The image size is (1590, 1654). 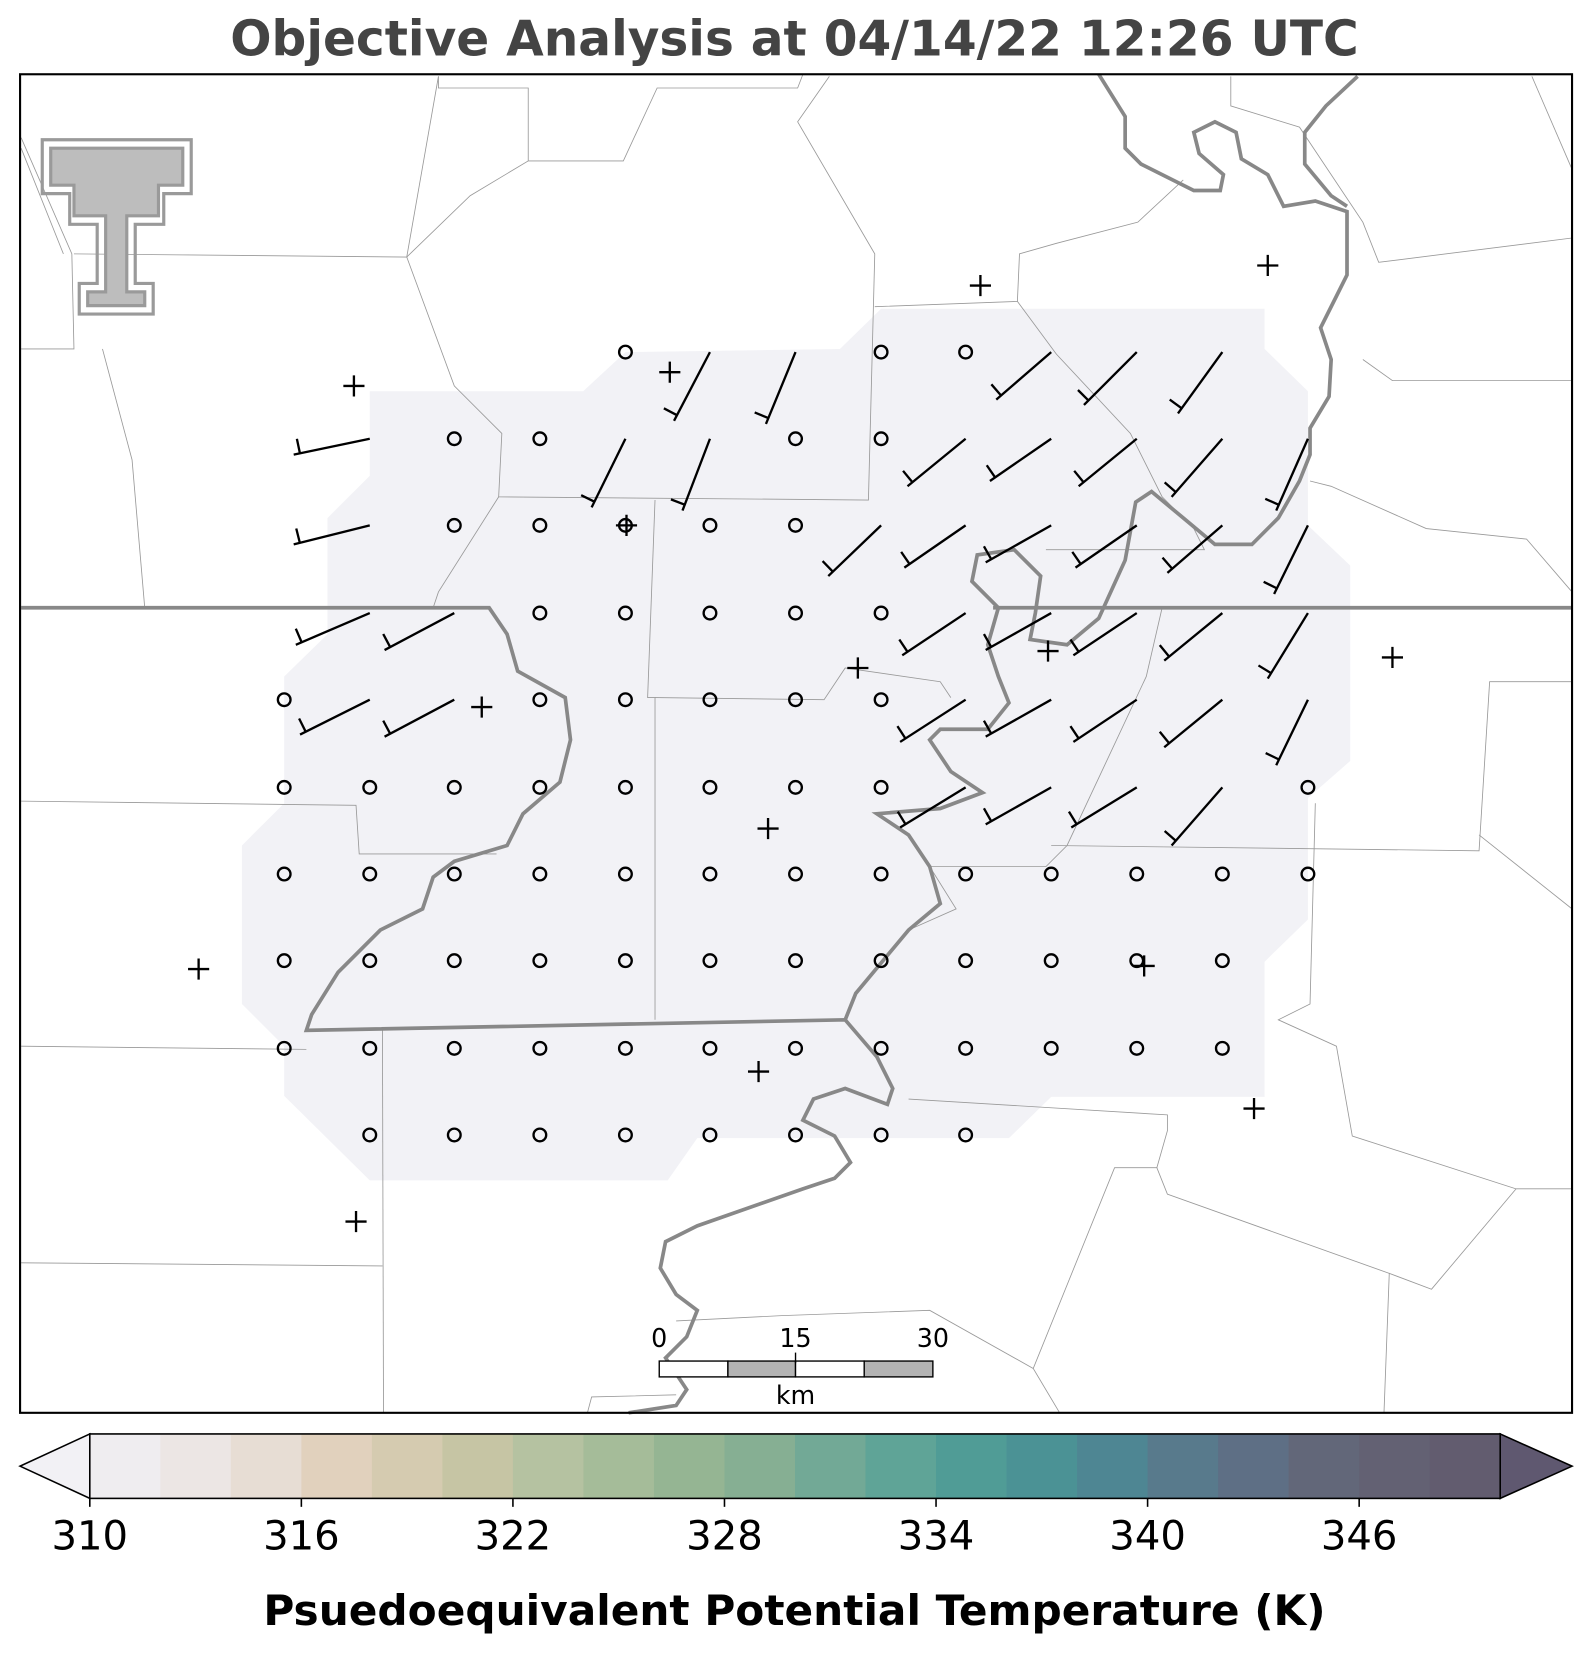 I want to click on scale-unit: km, so click(x=795, y=1395).